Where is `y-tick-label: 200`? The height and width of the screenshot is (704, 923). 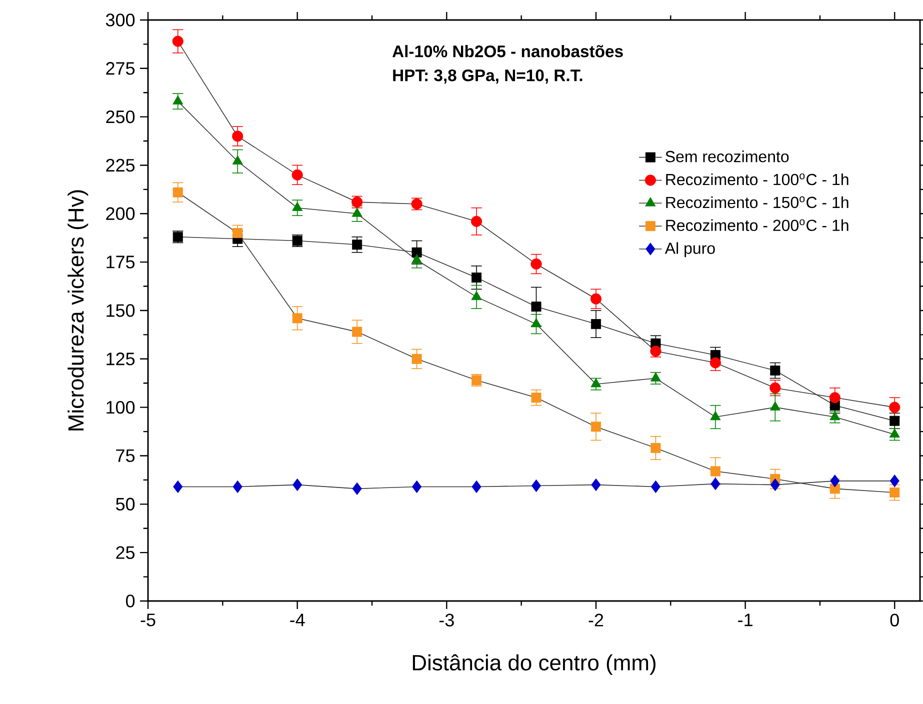
y-tick-label: 200 is located at coordinates (120, 213).